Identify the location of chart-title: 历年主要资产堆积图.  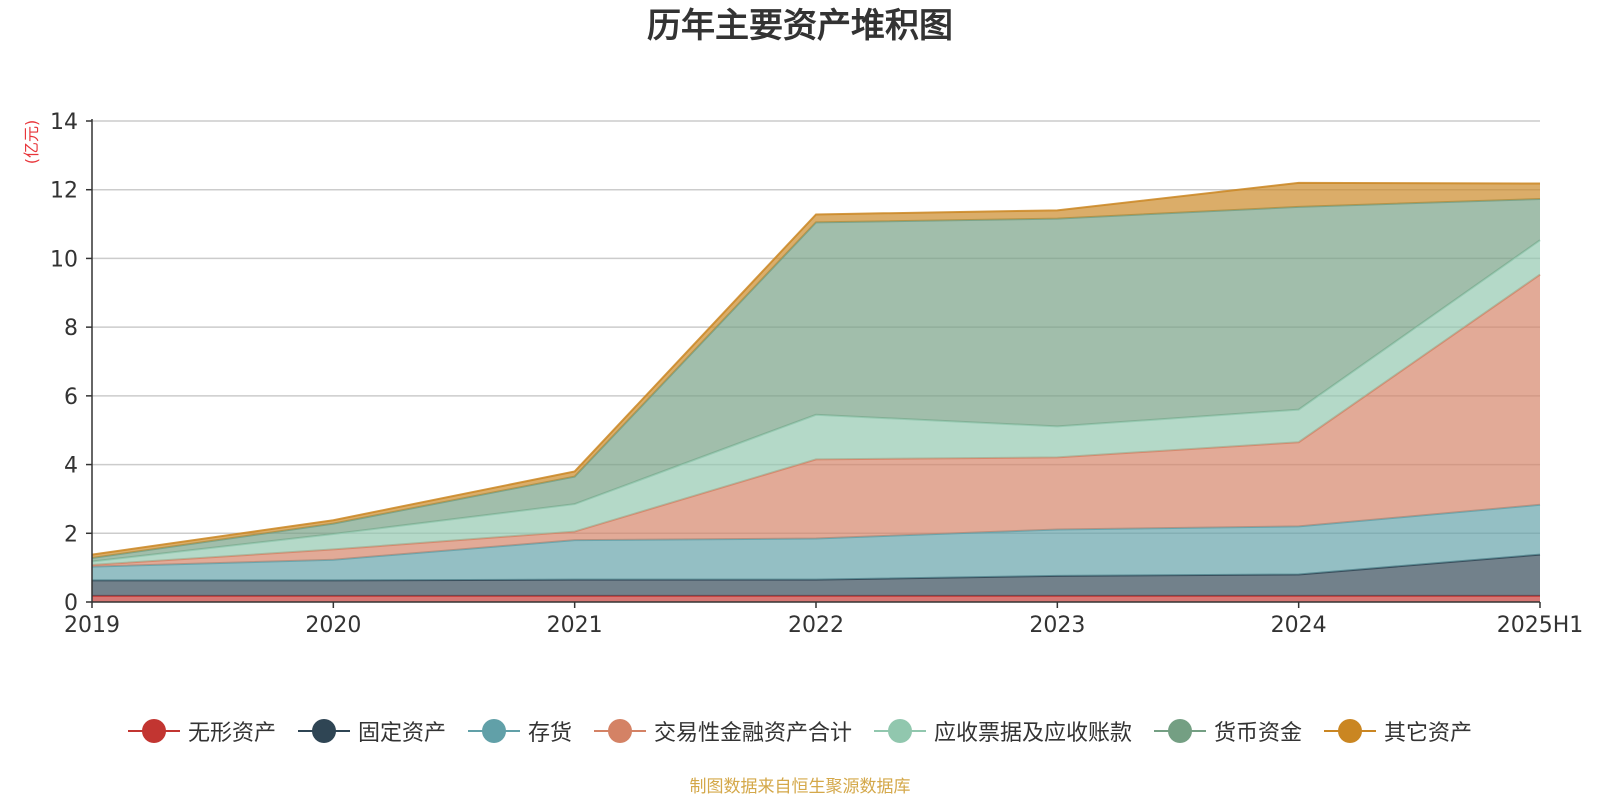
(800, 26).